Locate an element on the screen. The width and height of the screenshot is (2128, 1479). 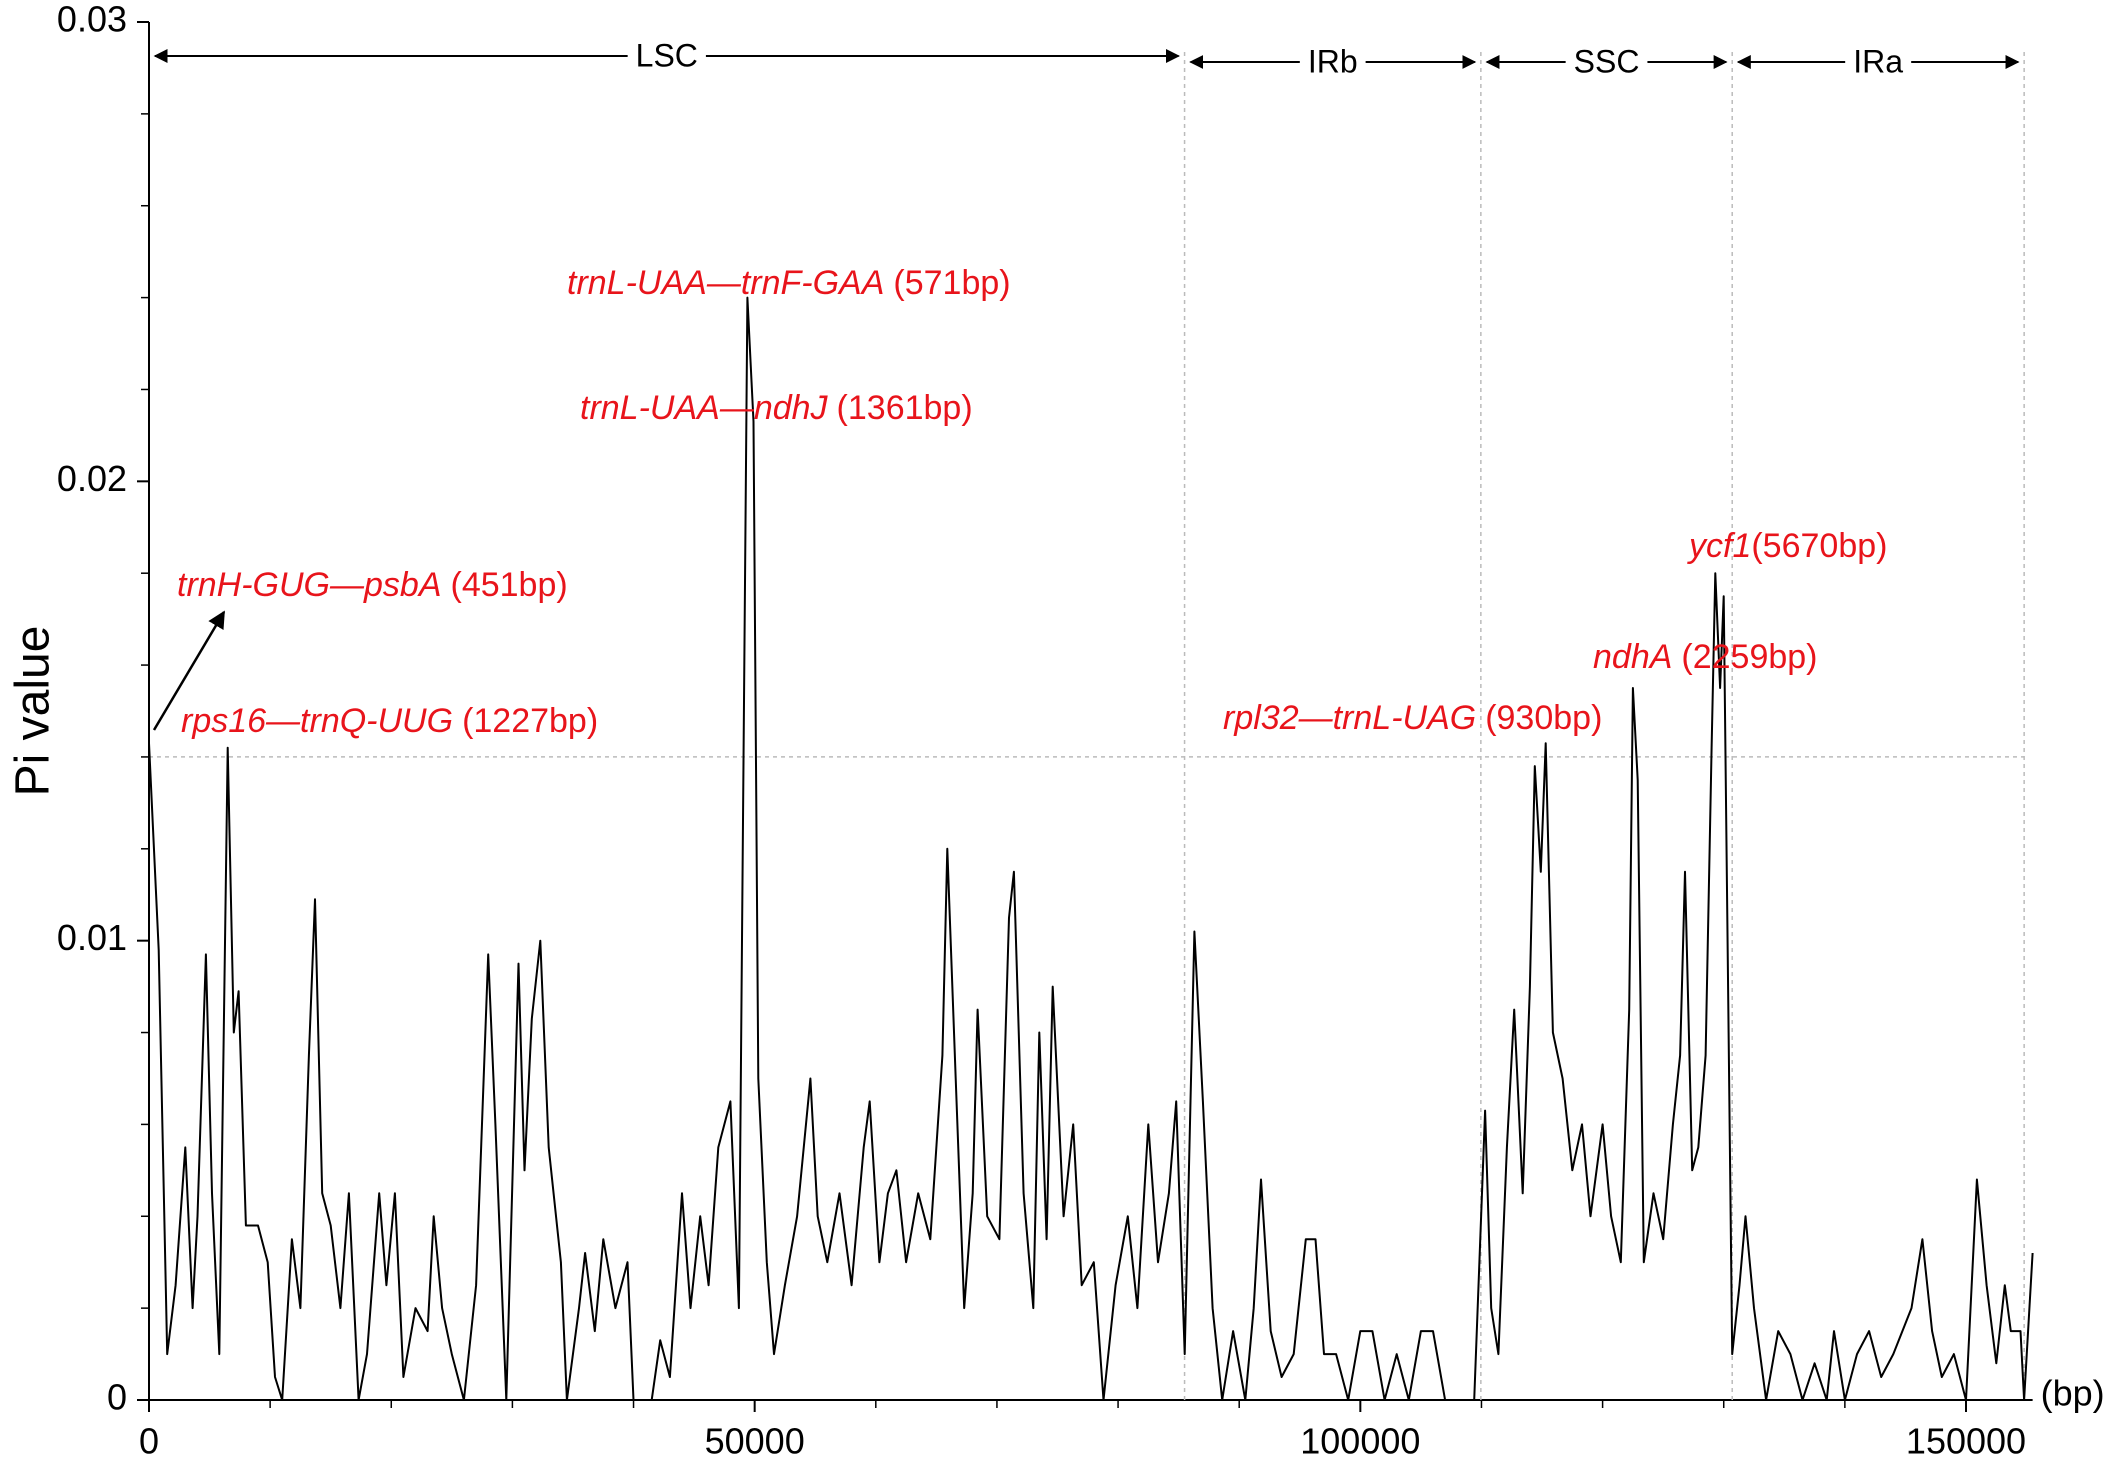
x-axis-label: (bp) is located at coordinates (2073, 1393).